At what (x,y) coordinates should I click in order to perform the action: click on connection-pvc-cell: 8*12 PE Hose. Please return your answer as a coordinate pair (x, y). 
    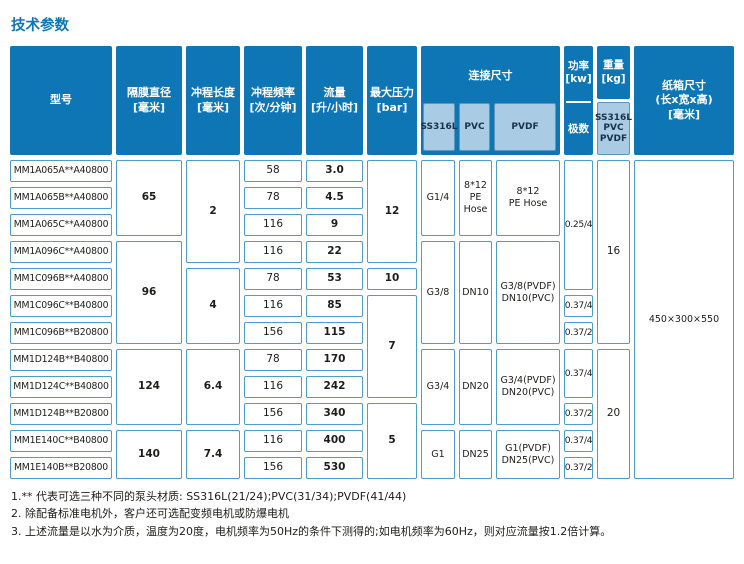
    Looking at the image, I should click on (475, 198).